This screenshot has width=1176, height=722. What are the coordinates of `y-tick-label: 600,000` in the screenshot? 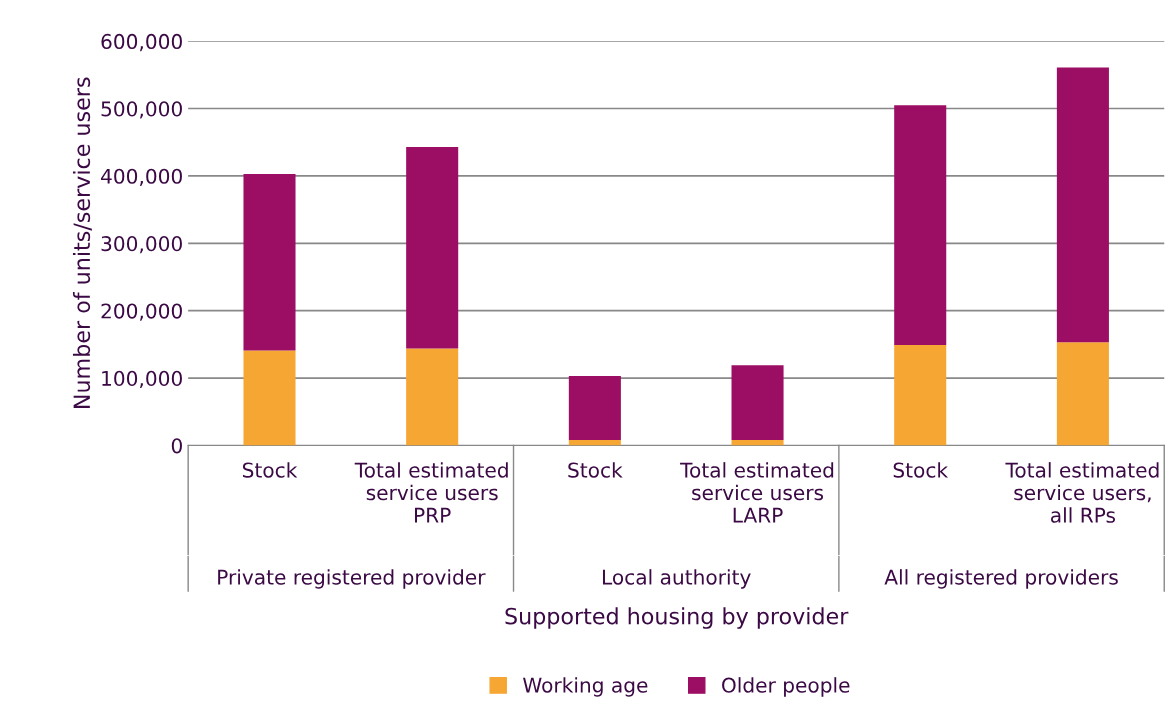 It's located at (141, 42).